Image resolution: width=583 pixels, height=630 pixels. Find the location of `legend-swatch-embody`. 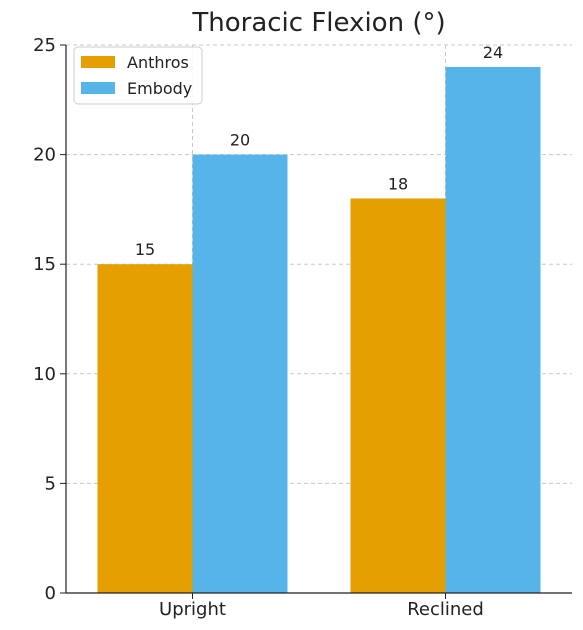

legend-swatch-embody is located at coordinates (98, 88).